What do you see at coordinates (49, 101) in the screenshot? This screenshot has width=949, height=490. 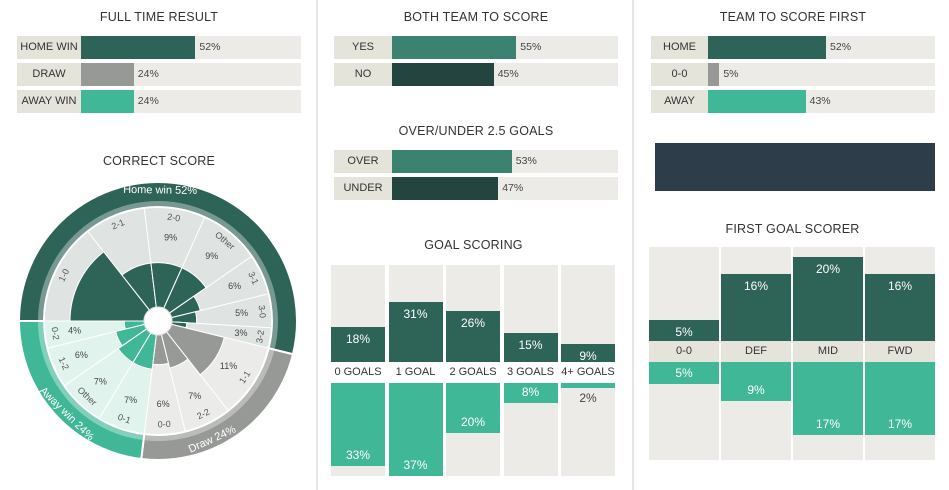 I see `bar-label: AWAY WIN` at bounding box center [49, 101].